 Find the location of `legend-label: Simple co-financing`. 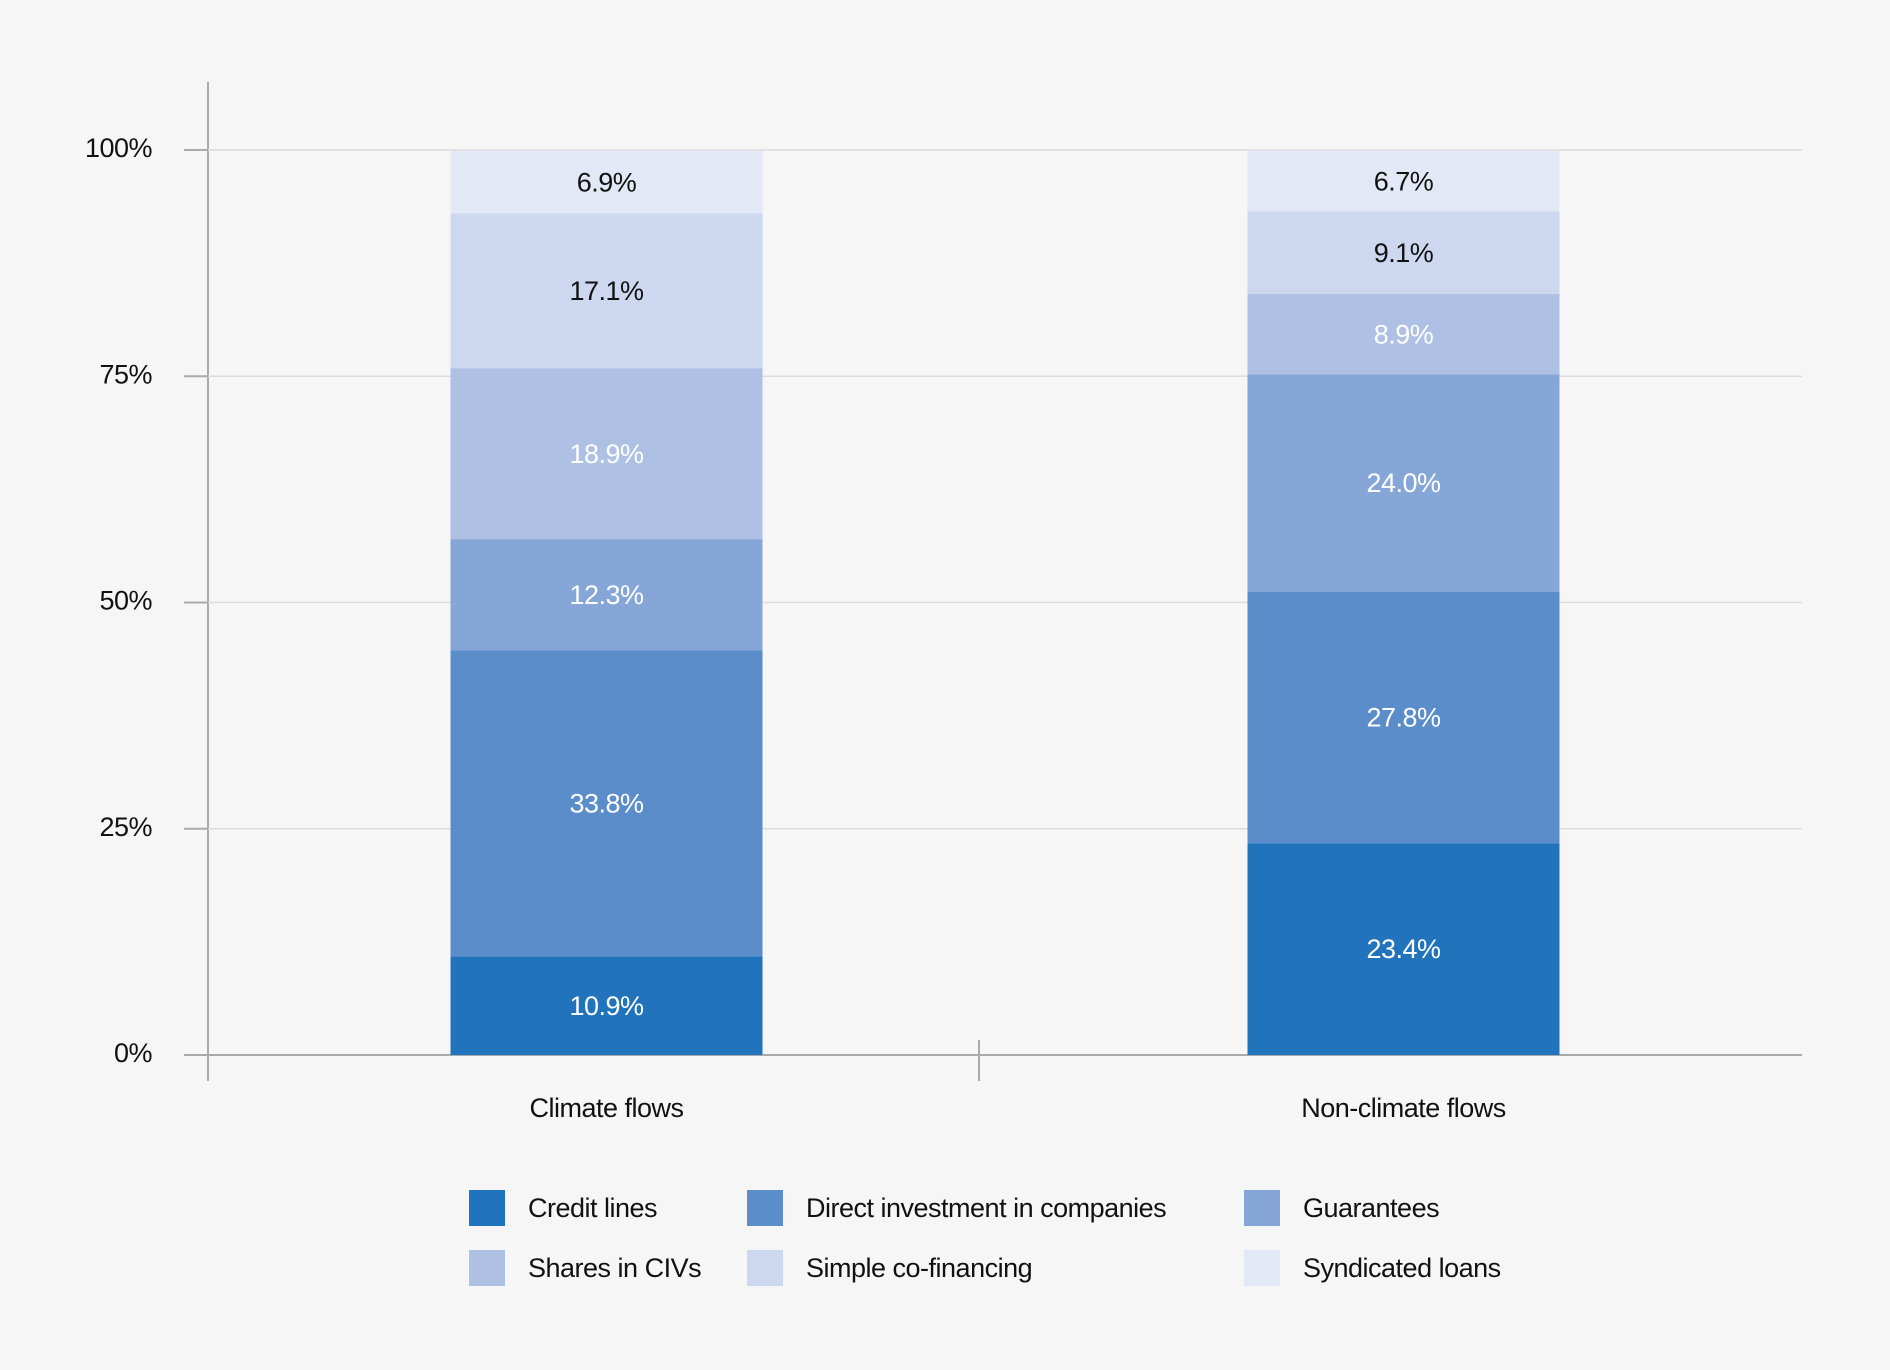

legend-label: Simple co-financing is located at coordinates (919, 1268).